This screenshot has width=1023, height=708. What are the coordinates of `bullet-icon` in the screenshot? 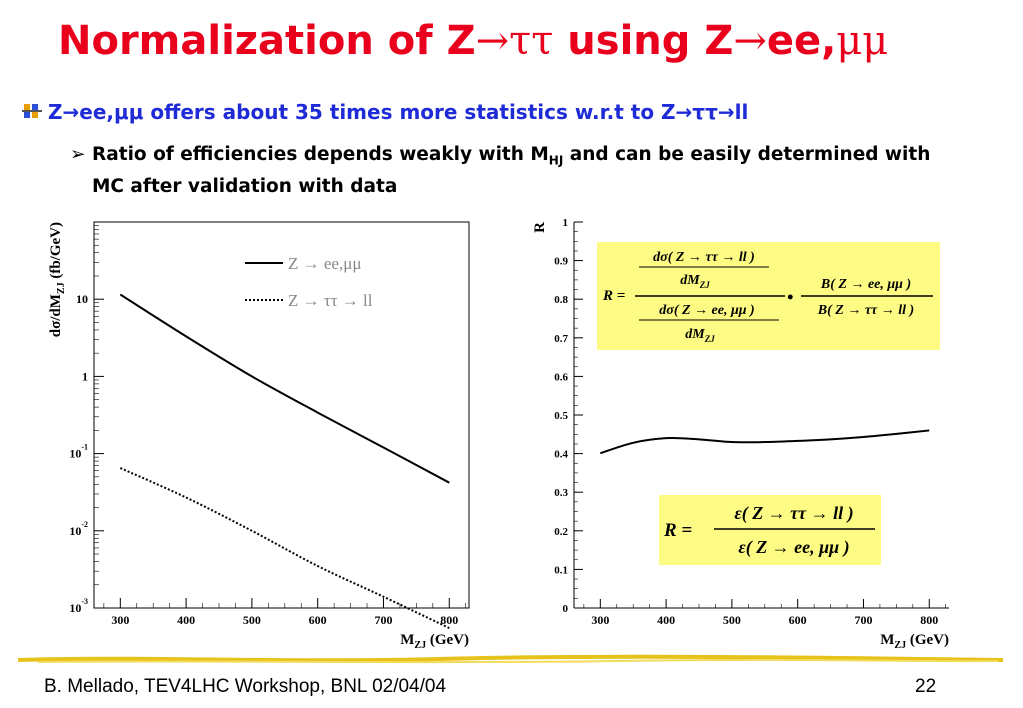 It's located at (32, 111).